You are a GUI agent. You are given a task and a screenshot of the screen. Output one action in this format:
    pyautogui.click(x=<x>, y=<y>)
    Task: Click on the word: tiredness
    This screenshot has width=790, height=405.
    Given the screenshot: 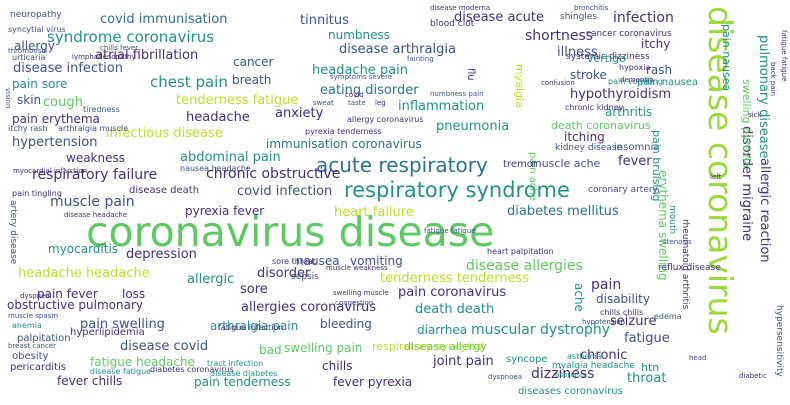 What is the action you would take?
    pyautogui.click(x=101, y=109)
    